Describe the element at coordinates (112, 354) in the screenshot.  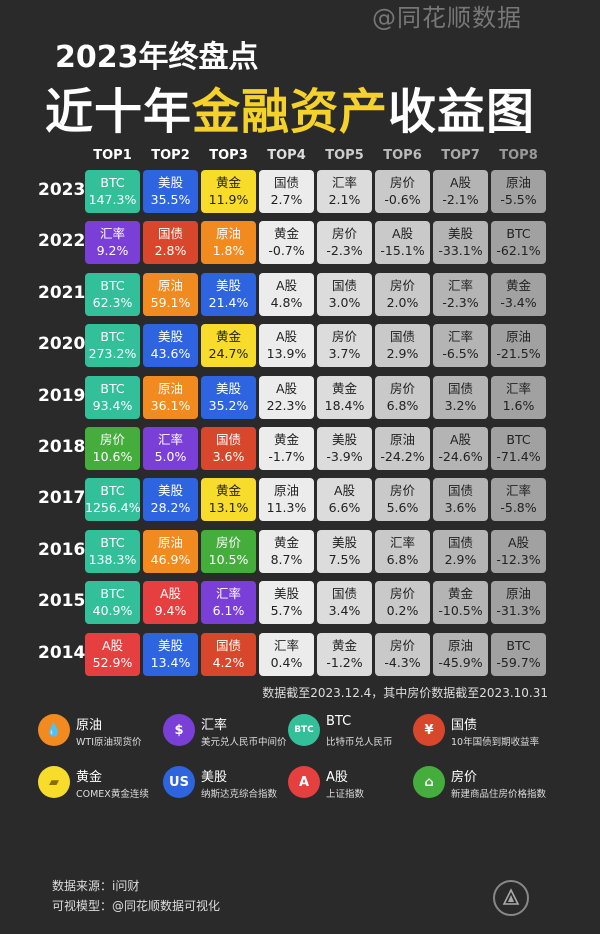
I see `cell-return: 273.2%` at that location.